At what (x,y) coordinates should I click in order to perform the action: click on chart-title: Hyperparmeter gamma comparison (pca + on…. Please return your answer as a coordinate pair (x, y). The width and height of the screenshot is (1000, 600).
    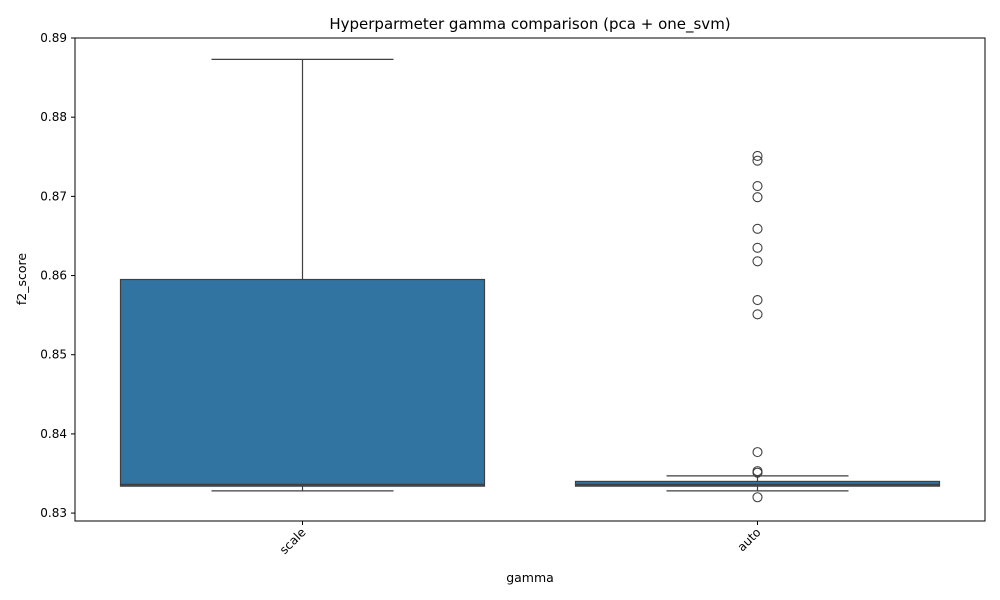
    Looking at the image, I should click on (529, 24).